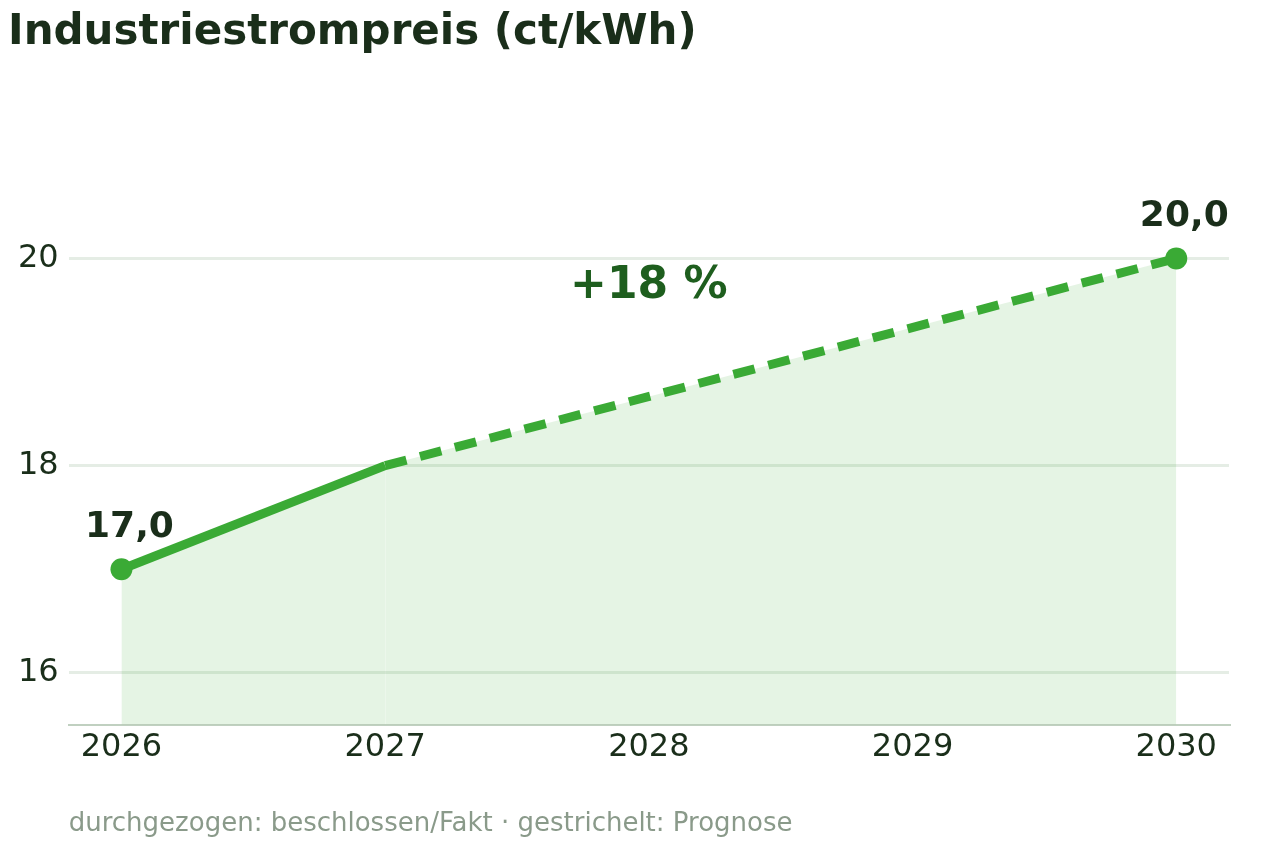 The image size is (1287, 849). What do you see at coordinates (649, 282) in the screenshot?
I see `annotation: +18 %` at bounding box center [649, 282].